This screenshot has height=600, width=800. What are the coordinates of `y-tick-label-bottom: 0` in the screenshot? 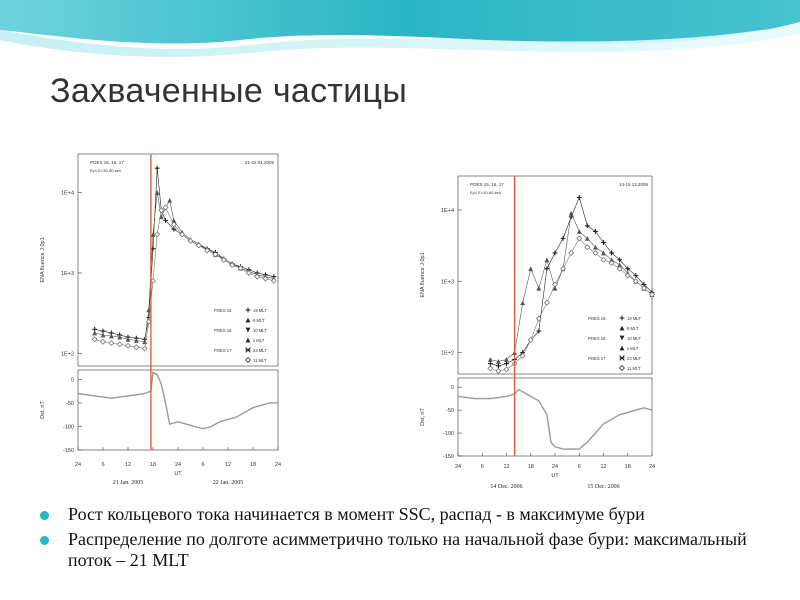 It's located at (452, 388).